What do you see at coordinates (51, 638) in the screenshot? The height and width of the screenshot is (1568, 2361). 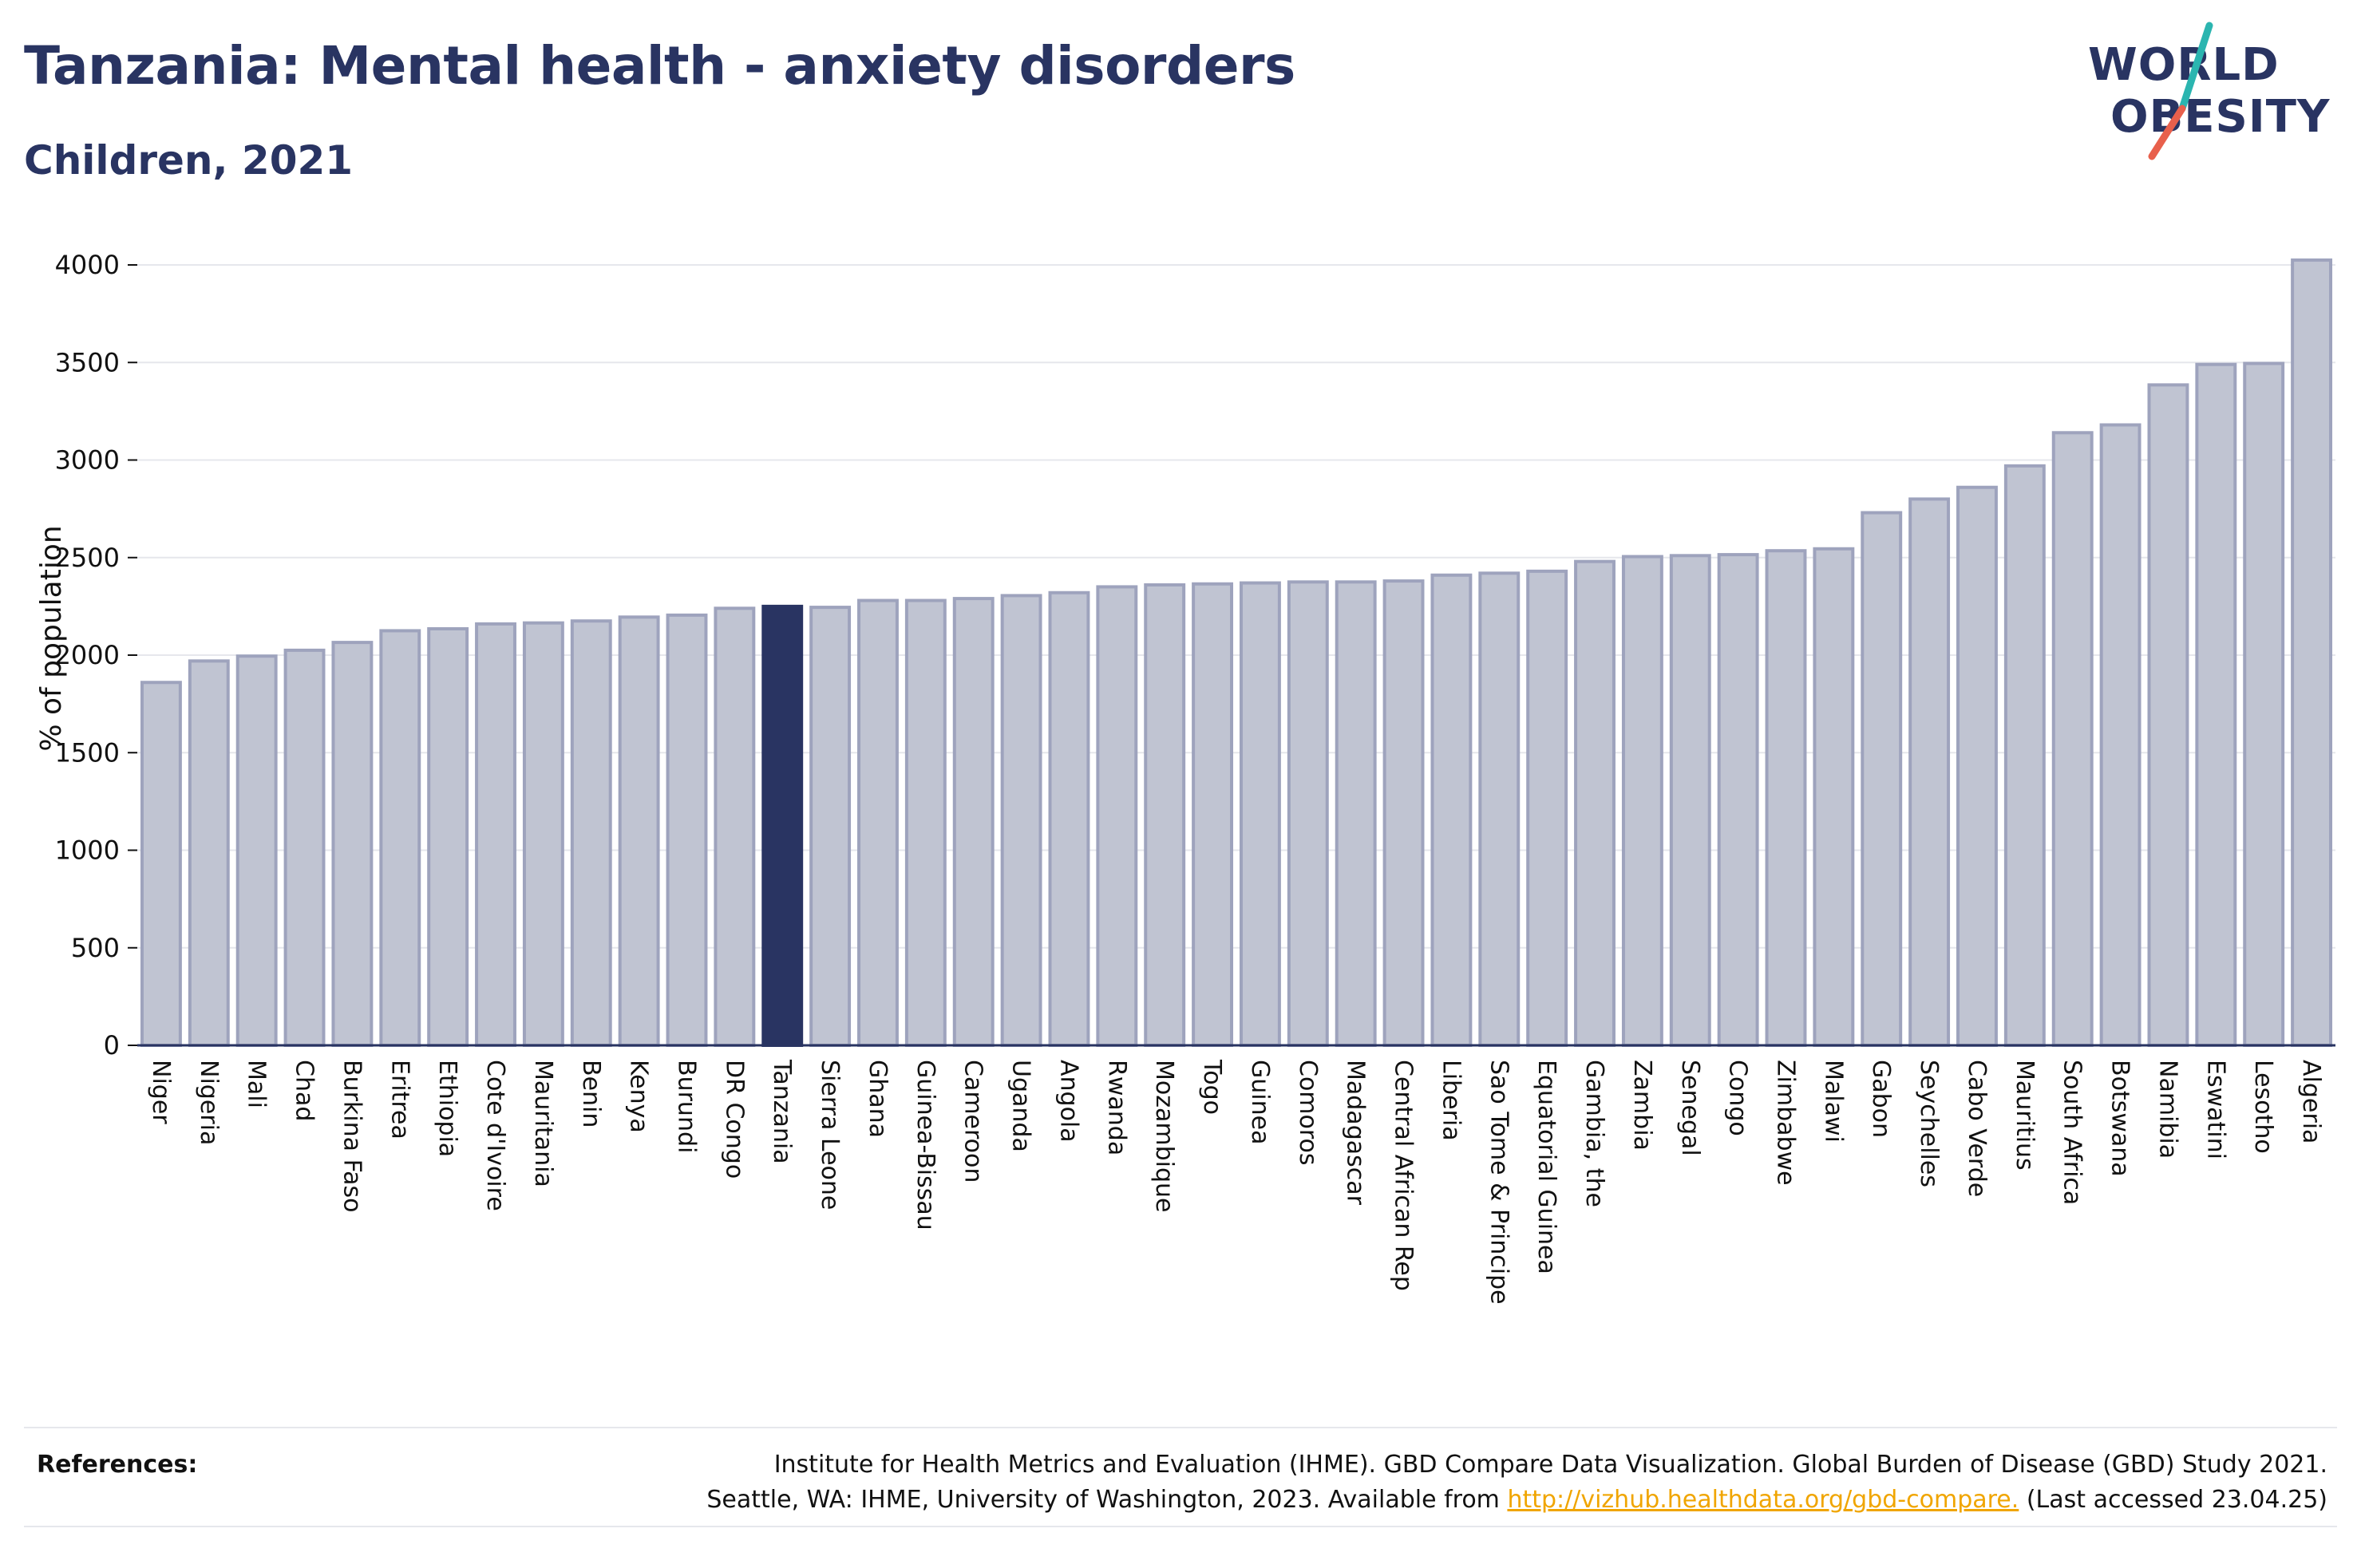 I see `y-axis-label: % of population` at bounding box center [51, 638].